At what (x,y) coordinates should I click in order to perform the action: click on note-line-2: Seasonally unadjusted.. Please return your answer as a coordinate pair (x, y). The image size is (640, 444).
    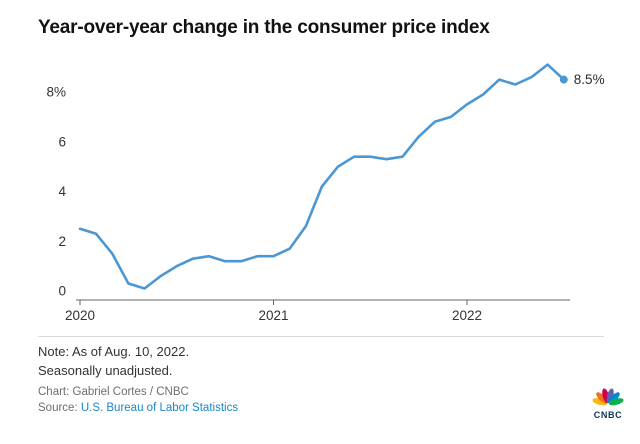
    Looking at the image, I should click on (105, 370).